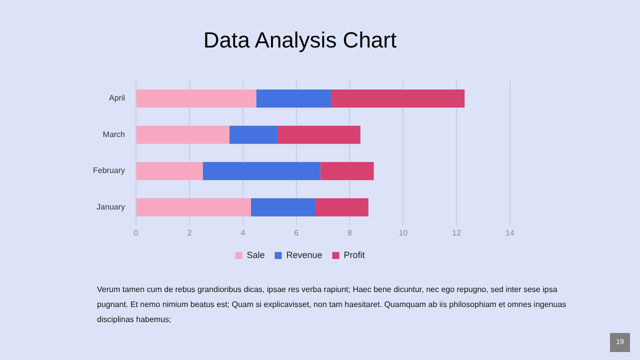 The width and height of the screenshot is (640, 360). Describe the element at coordinates (255, 255) in the screenshot. I see `legend-label: Sale` at that location.